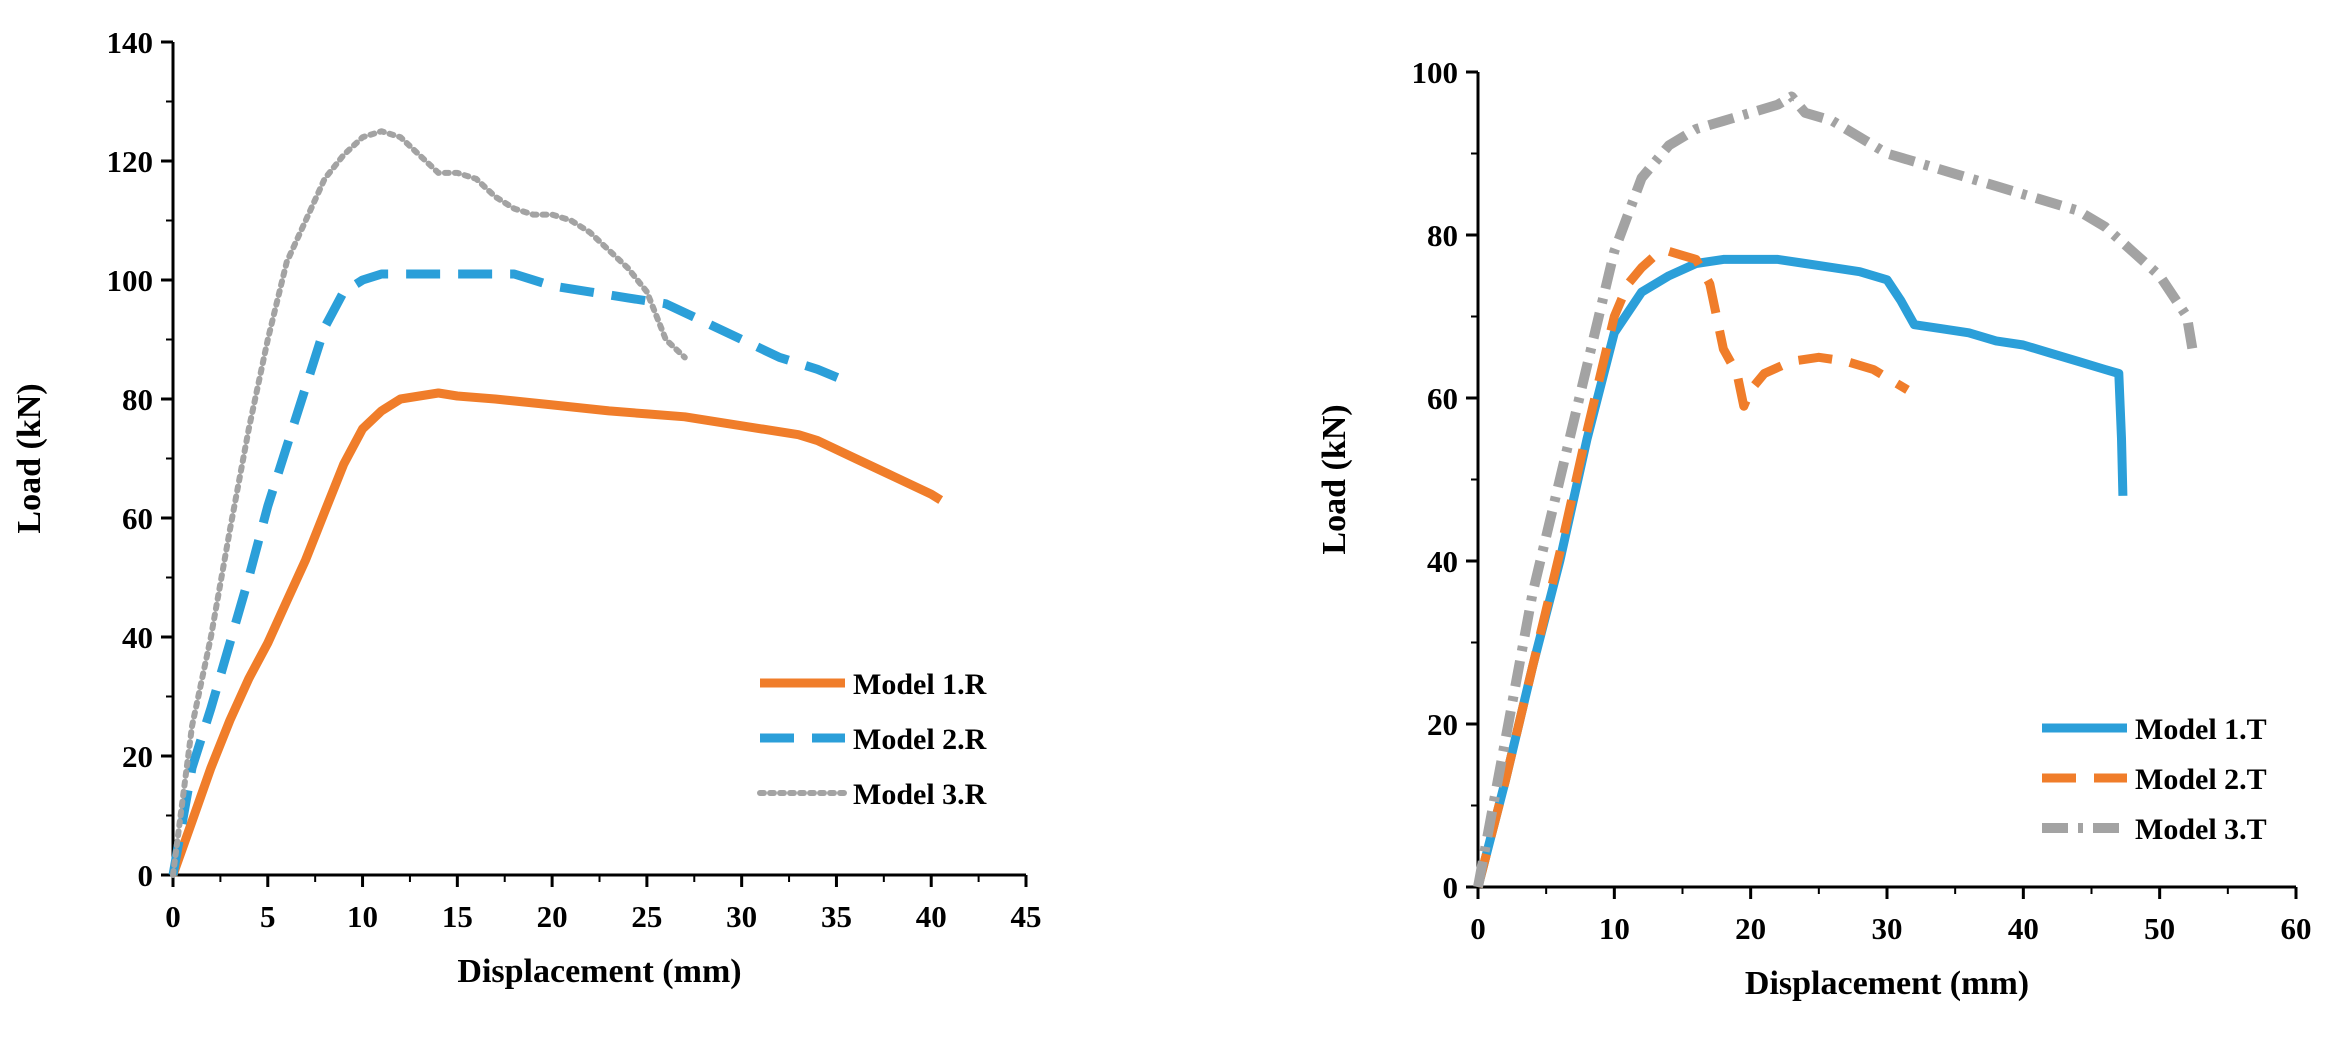 The height and width of the screenshot is (1039, 2352). What do you see at coordinates (130, 161) in the screenshot?
I see `y-tick-label: 120` at bounding box center [130, 161].